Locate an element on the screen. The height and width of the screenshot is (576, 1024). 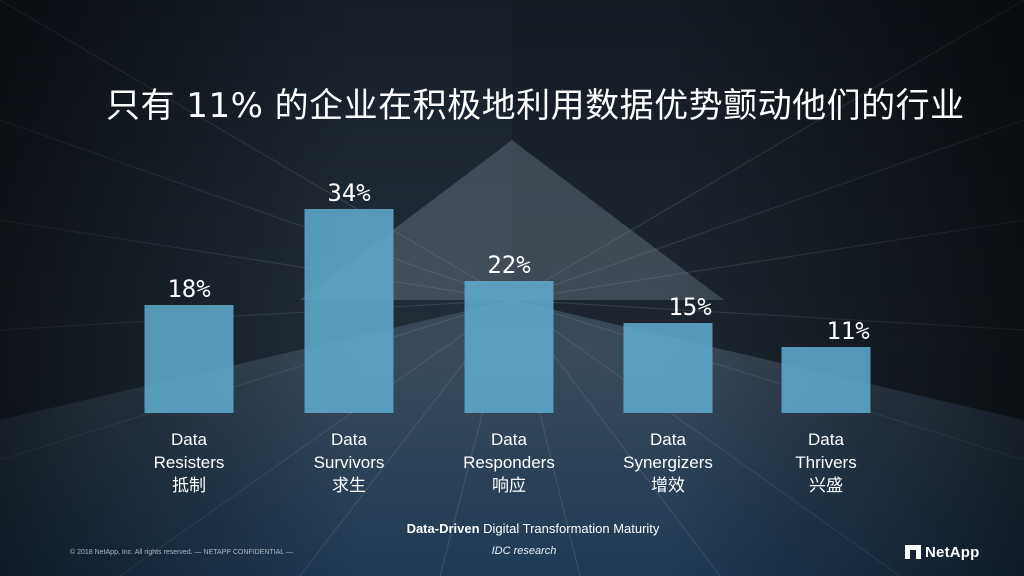
category-line3: 兴盛 is located at coordinates (826, 485).